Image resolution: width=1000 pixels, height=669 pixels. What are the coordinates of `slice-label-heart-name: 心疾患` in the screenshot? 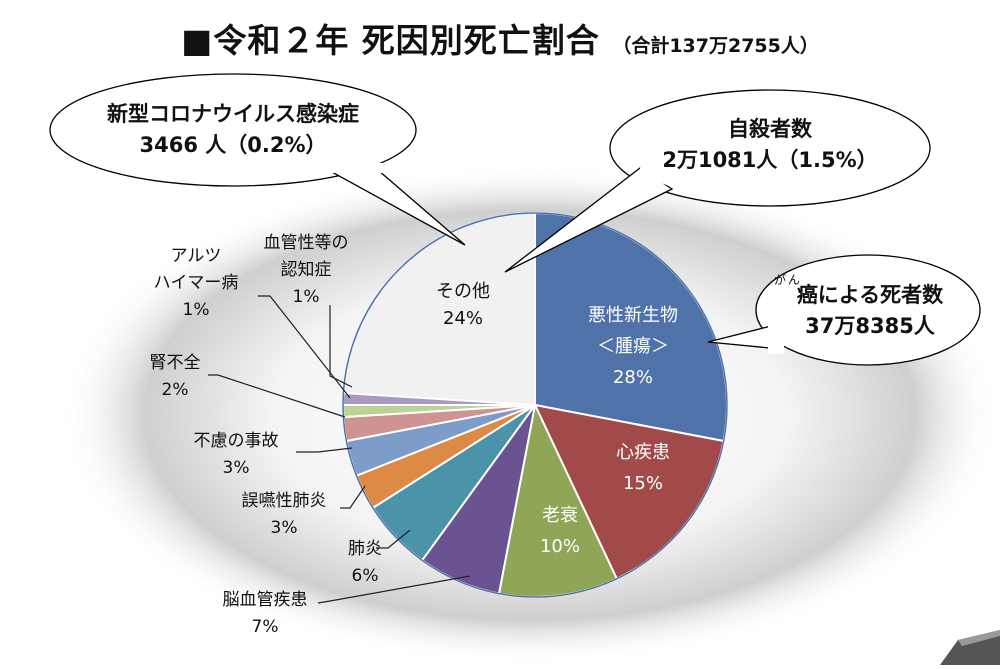 It's located at (643, 452).